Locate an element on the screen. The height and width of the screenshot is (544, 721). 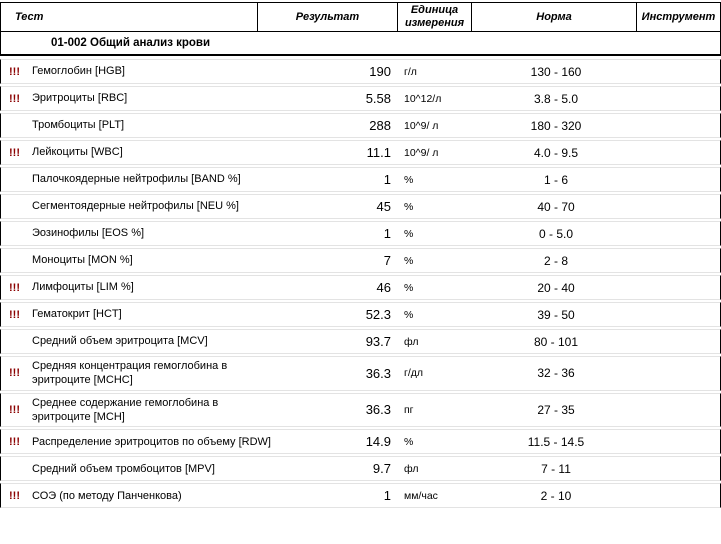
test-name: Лимфоциты [LIM %] is located at coordinates (83, 287).